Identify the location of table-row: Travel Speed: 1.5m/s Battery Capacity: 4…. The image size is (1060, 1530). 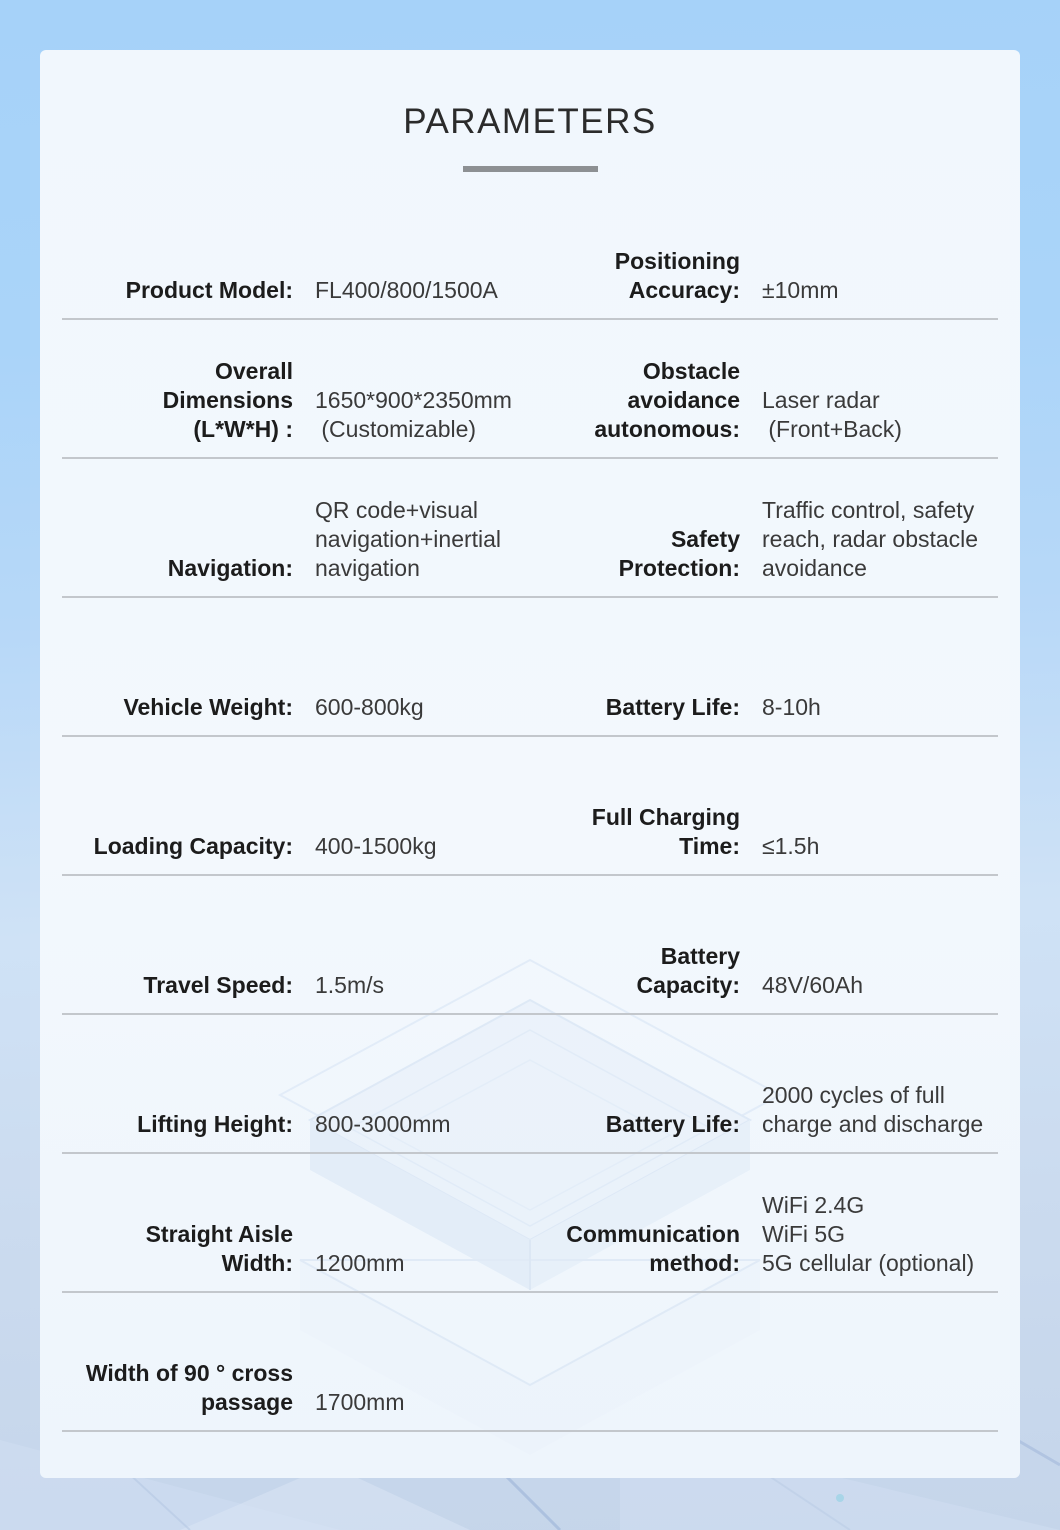
(530, 945).